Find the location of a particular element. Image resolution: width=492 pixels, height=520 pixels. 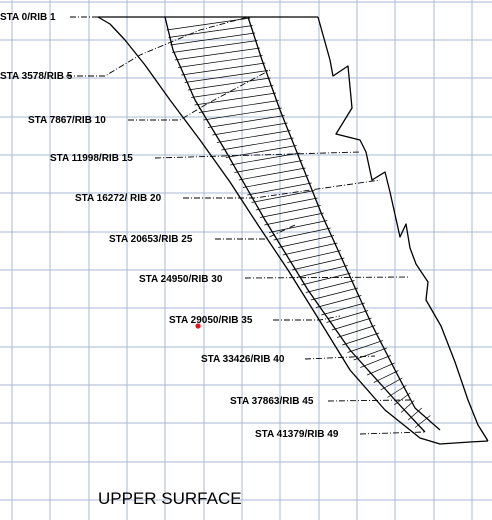

station-label-rib-35: STA 29050/RIB 35 is located at coordinates (211, 320).